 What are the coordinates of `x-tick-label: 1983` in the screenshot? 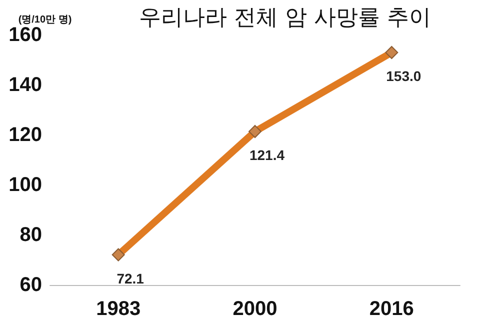 It's located at (118, 309).